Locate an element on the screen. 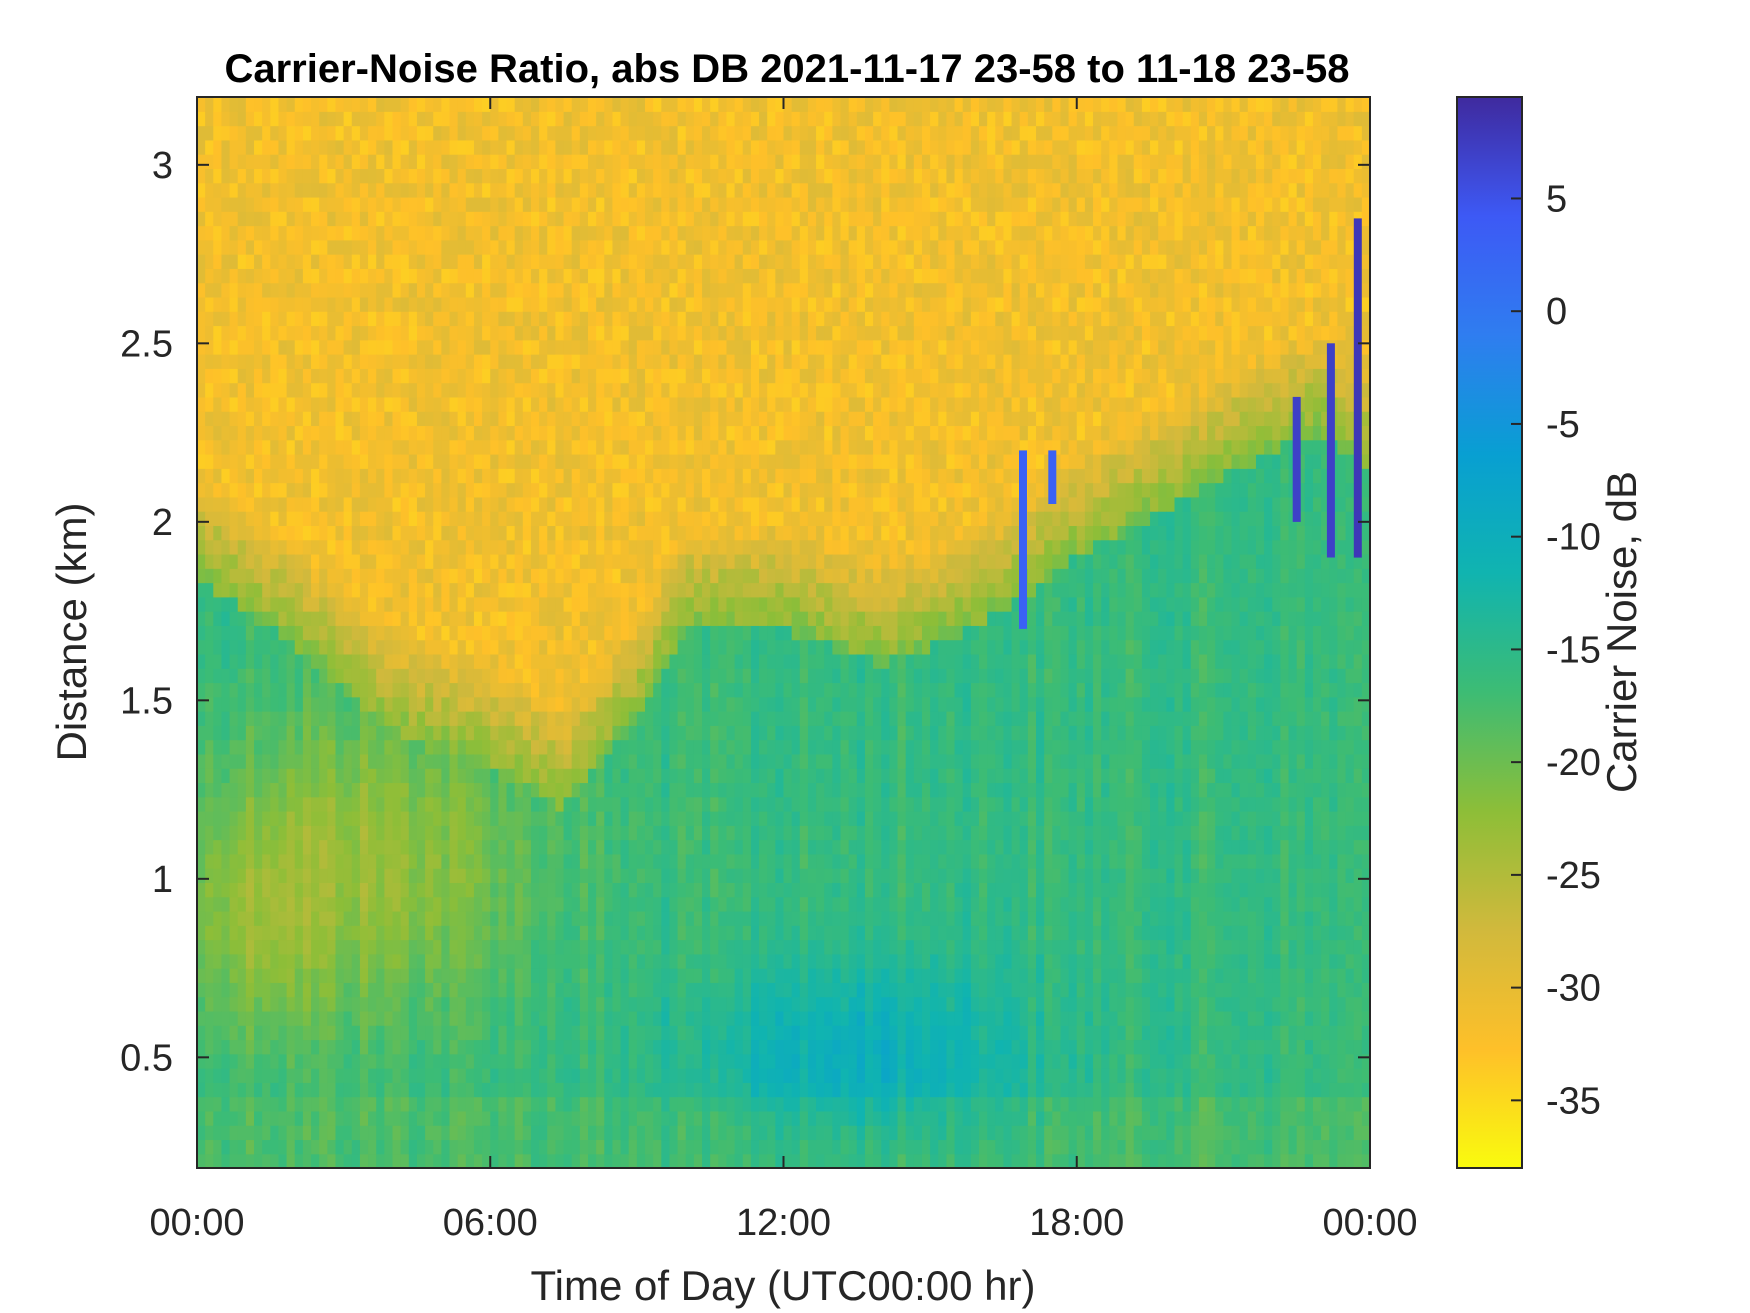  colorbar-tick-label: -5 is located at coordinates (1563, 425).